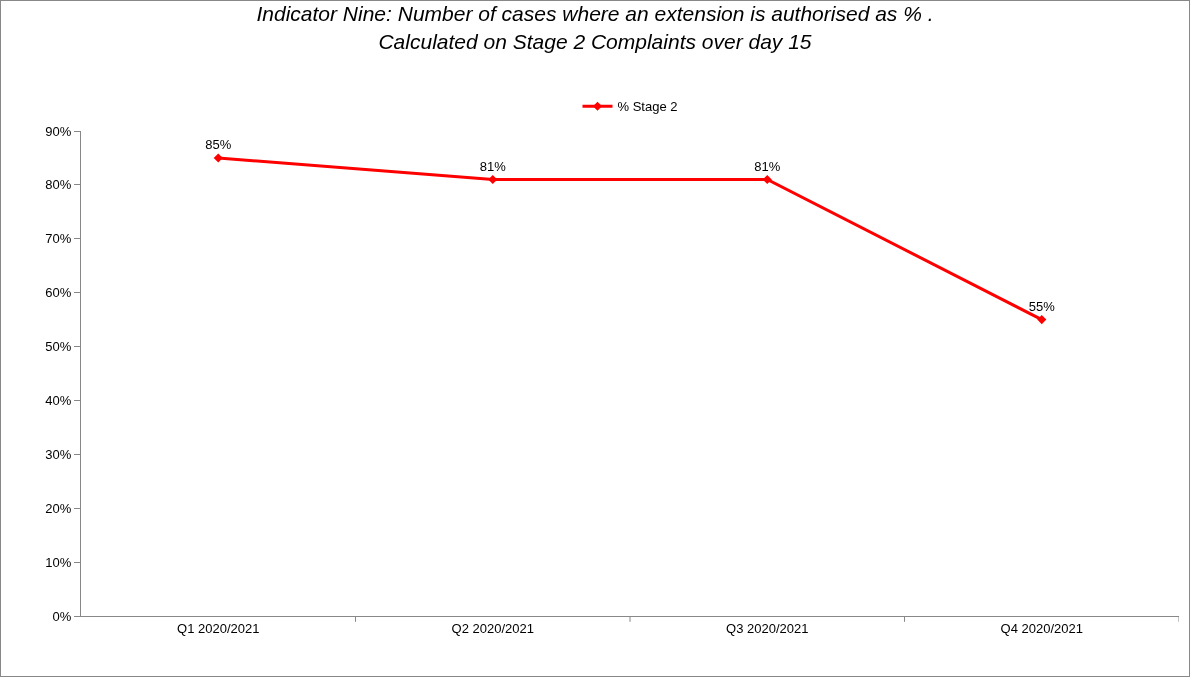 The width and height of the screenshot is (1190, 677). I want to click on text: 55%, so click(1041, 306).